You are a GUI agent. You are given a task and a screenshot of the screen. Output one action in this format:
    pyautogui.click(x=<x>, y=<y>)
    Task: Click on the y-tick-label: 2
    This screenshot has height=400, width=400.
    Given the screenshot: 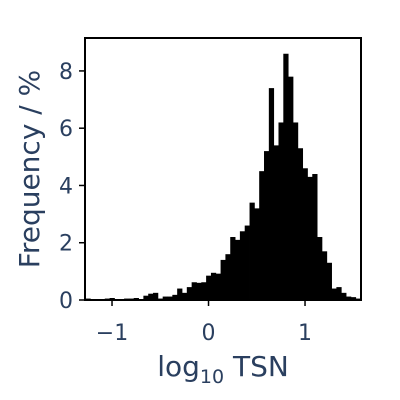 What is the action you would take?
    pyautogui.click(x=66, y=244)
    